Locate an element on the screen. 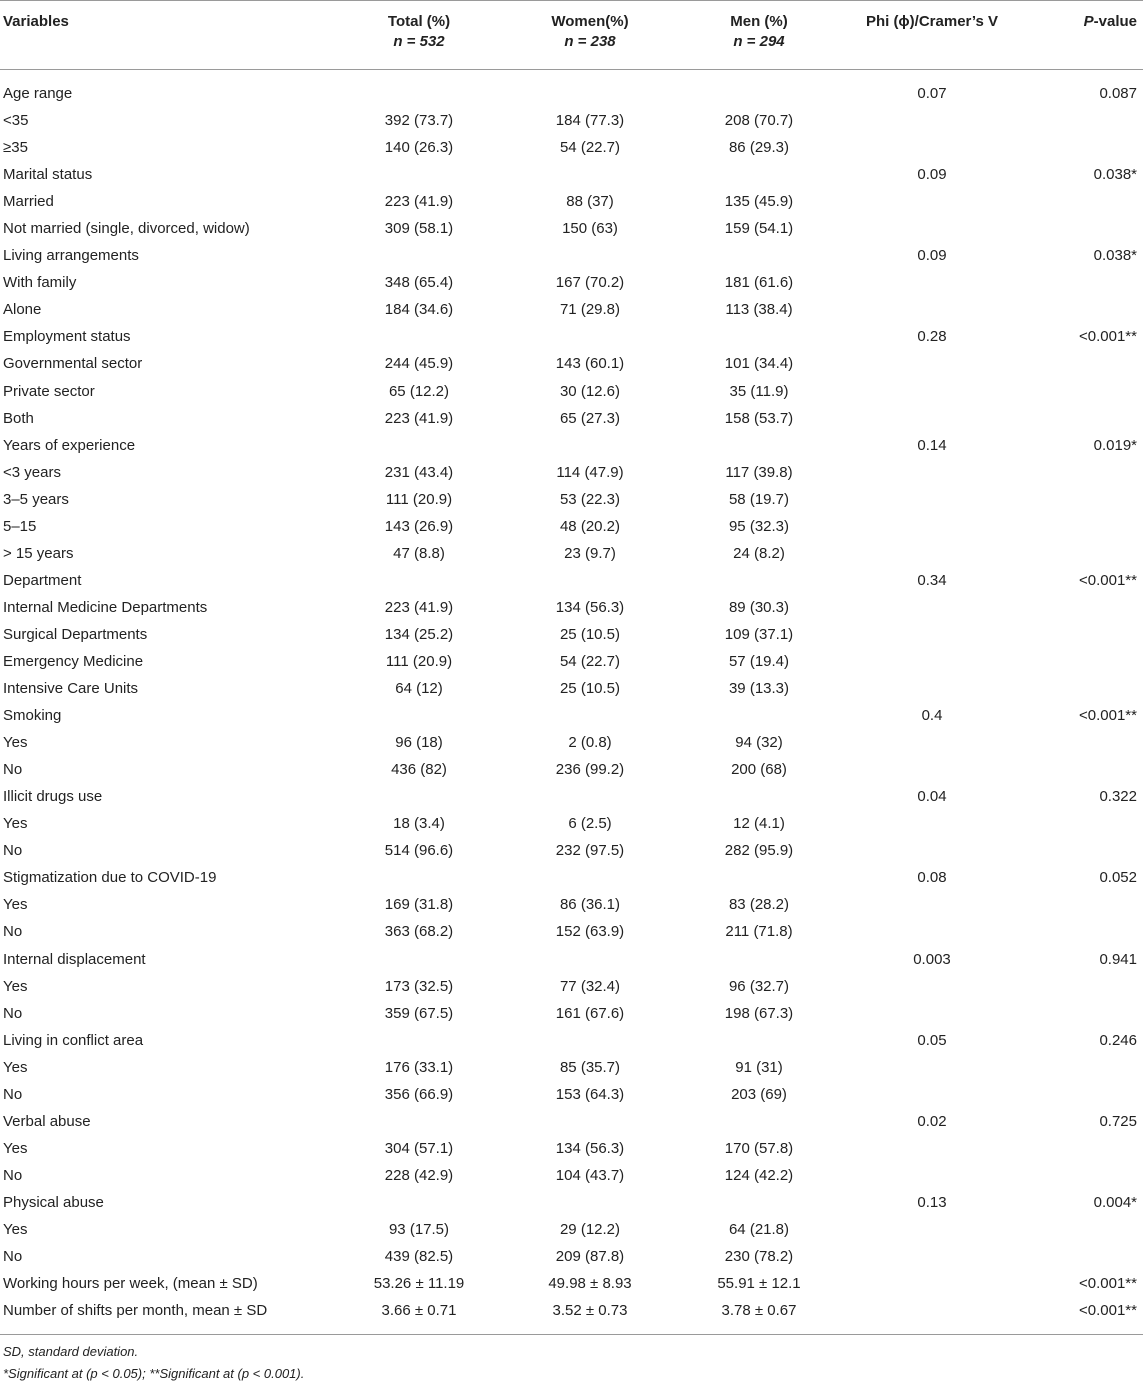 The height and width of the screenshot is (1385, 1143). table-row: Yes 169 (31.8) 86 (36.1) 83 (28.2) is located at coordinates (571, 904).